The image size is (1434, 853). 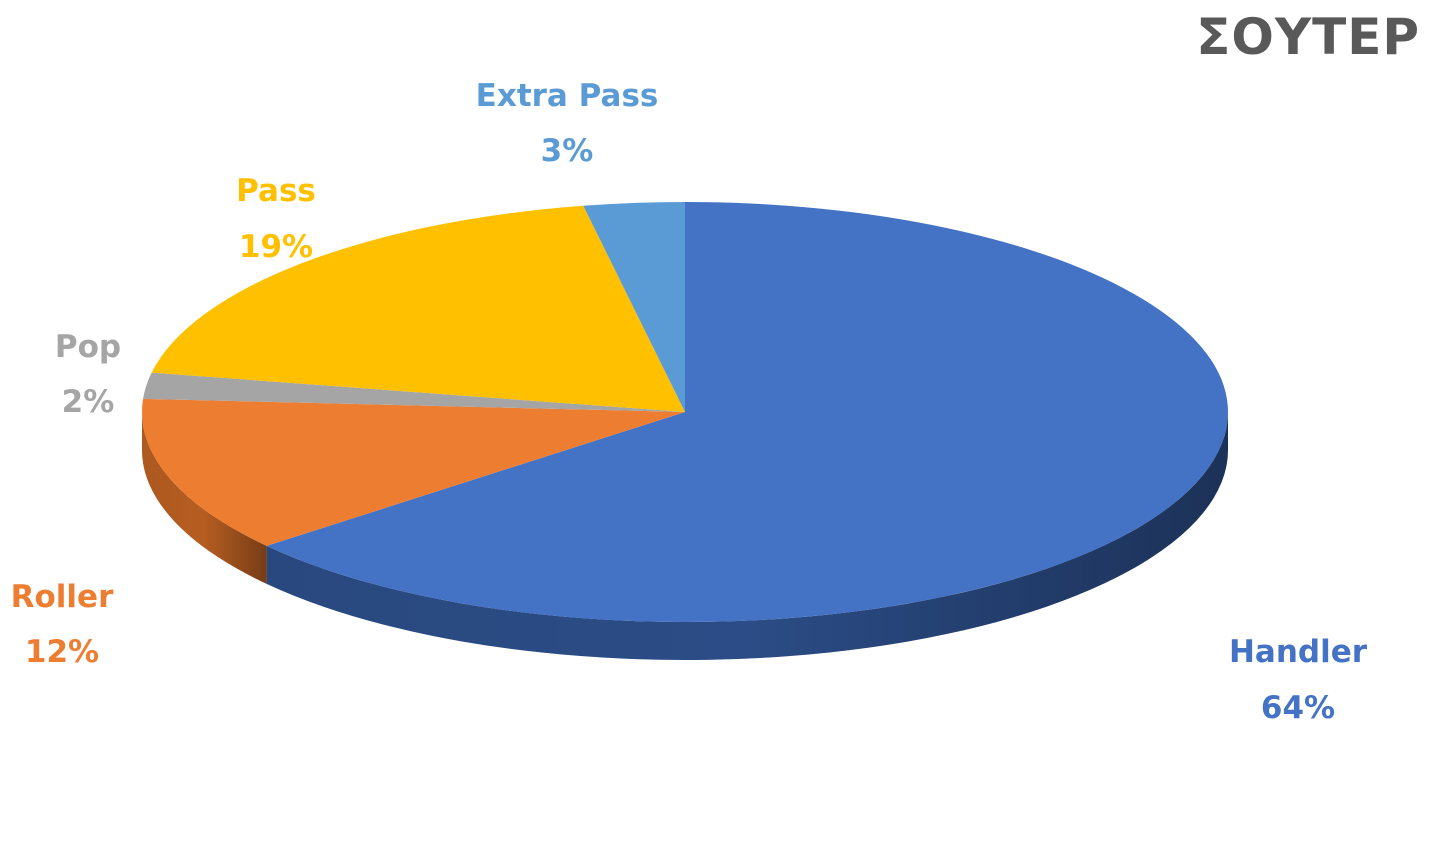 I want to click on chart-title: ΣΟΥΤΕΡ, so click(x=1308, y=37).